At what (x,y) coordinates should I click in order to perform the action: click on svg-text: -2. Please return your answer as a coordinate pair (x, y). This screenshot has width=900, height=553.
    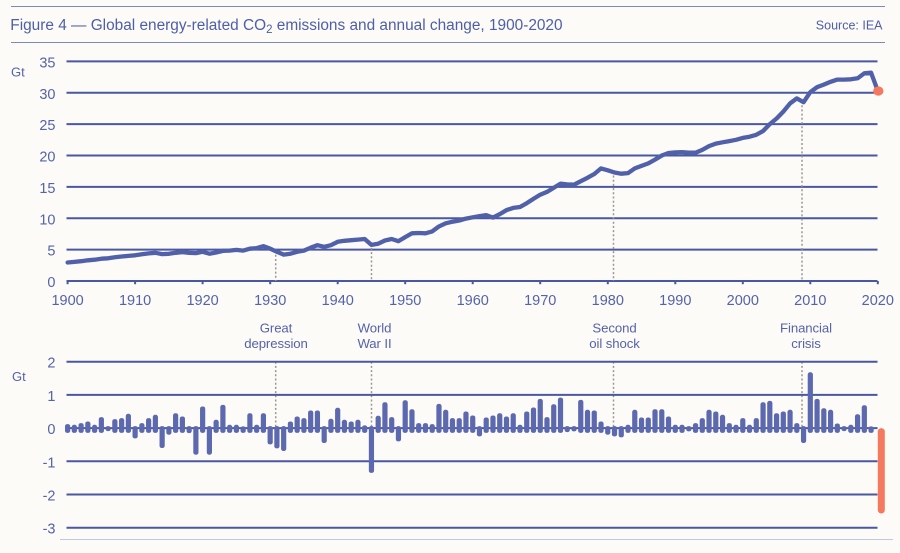
    Looking at the image, I should click on (49, 497).